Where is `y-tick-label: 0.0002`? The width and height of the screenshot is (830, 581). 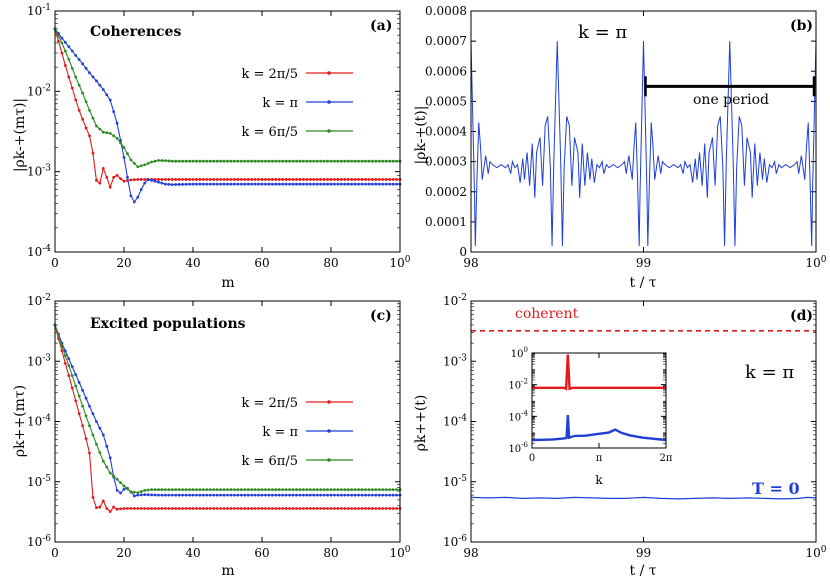 y-tick-label: 0.0002 is located at coordinates (446, 192).